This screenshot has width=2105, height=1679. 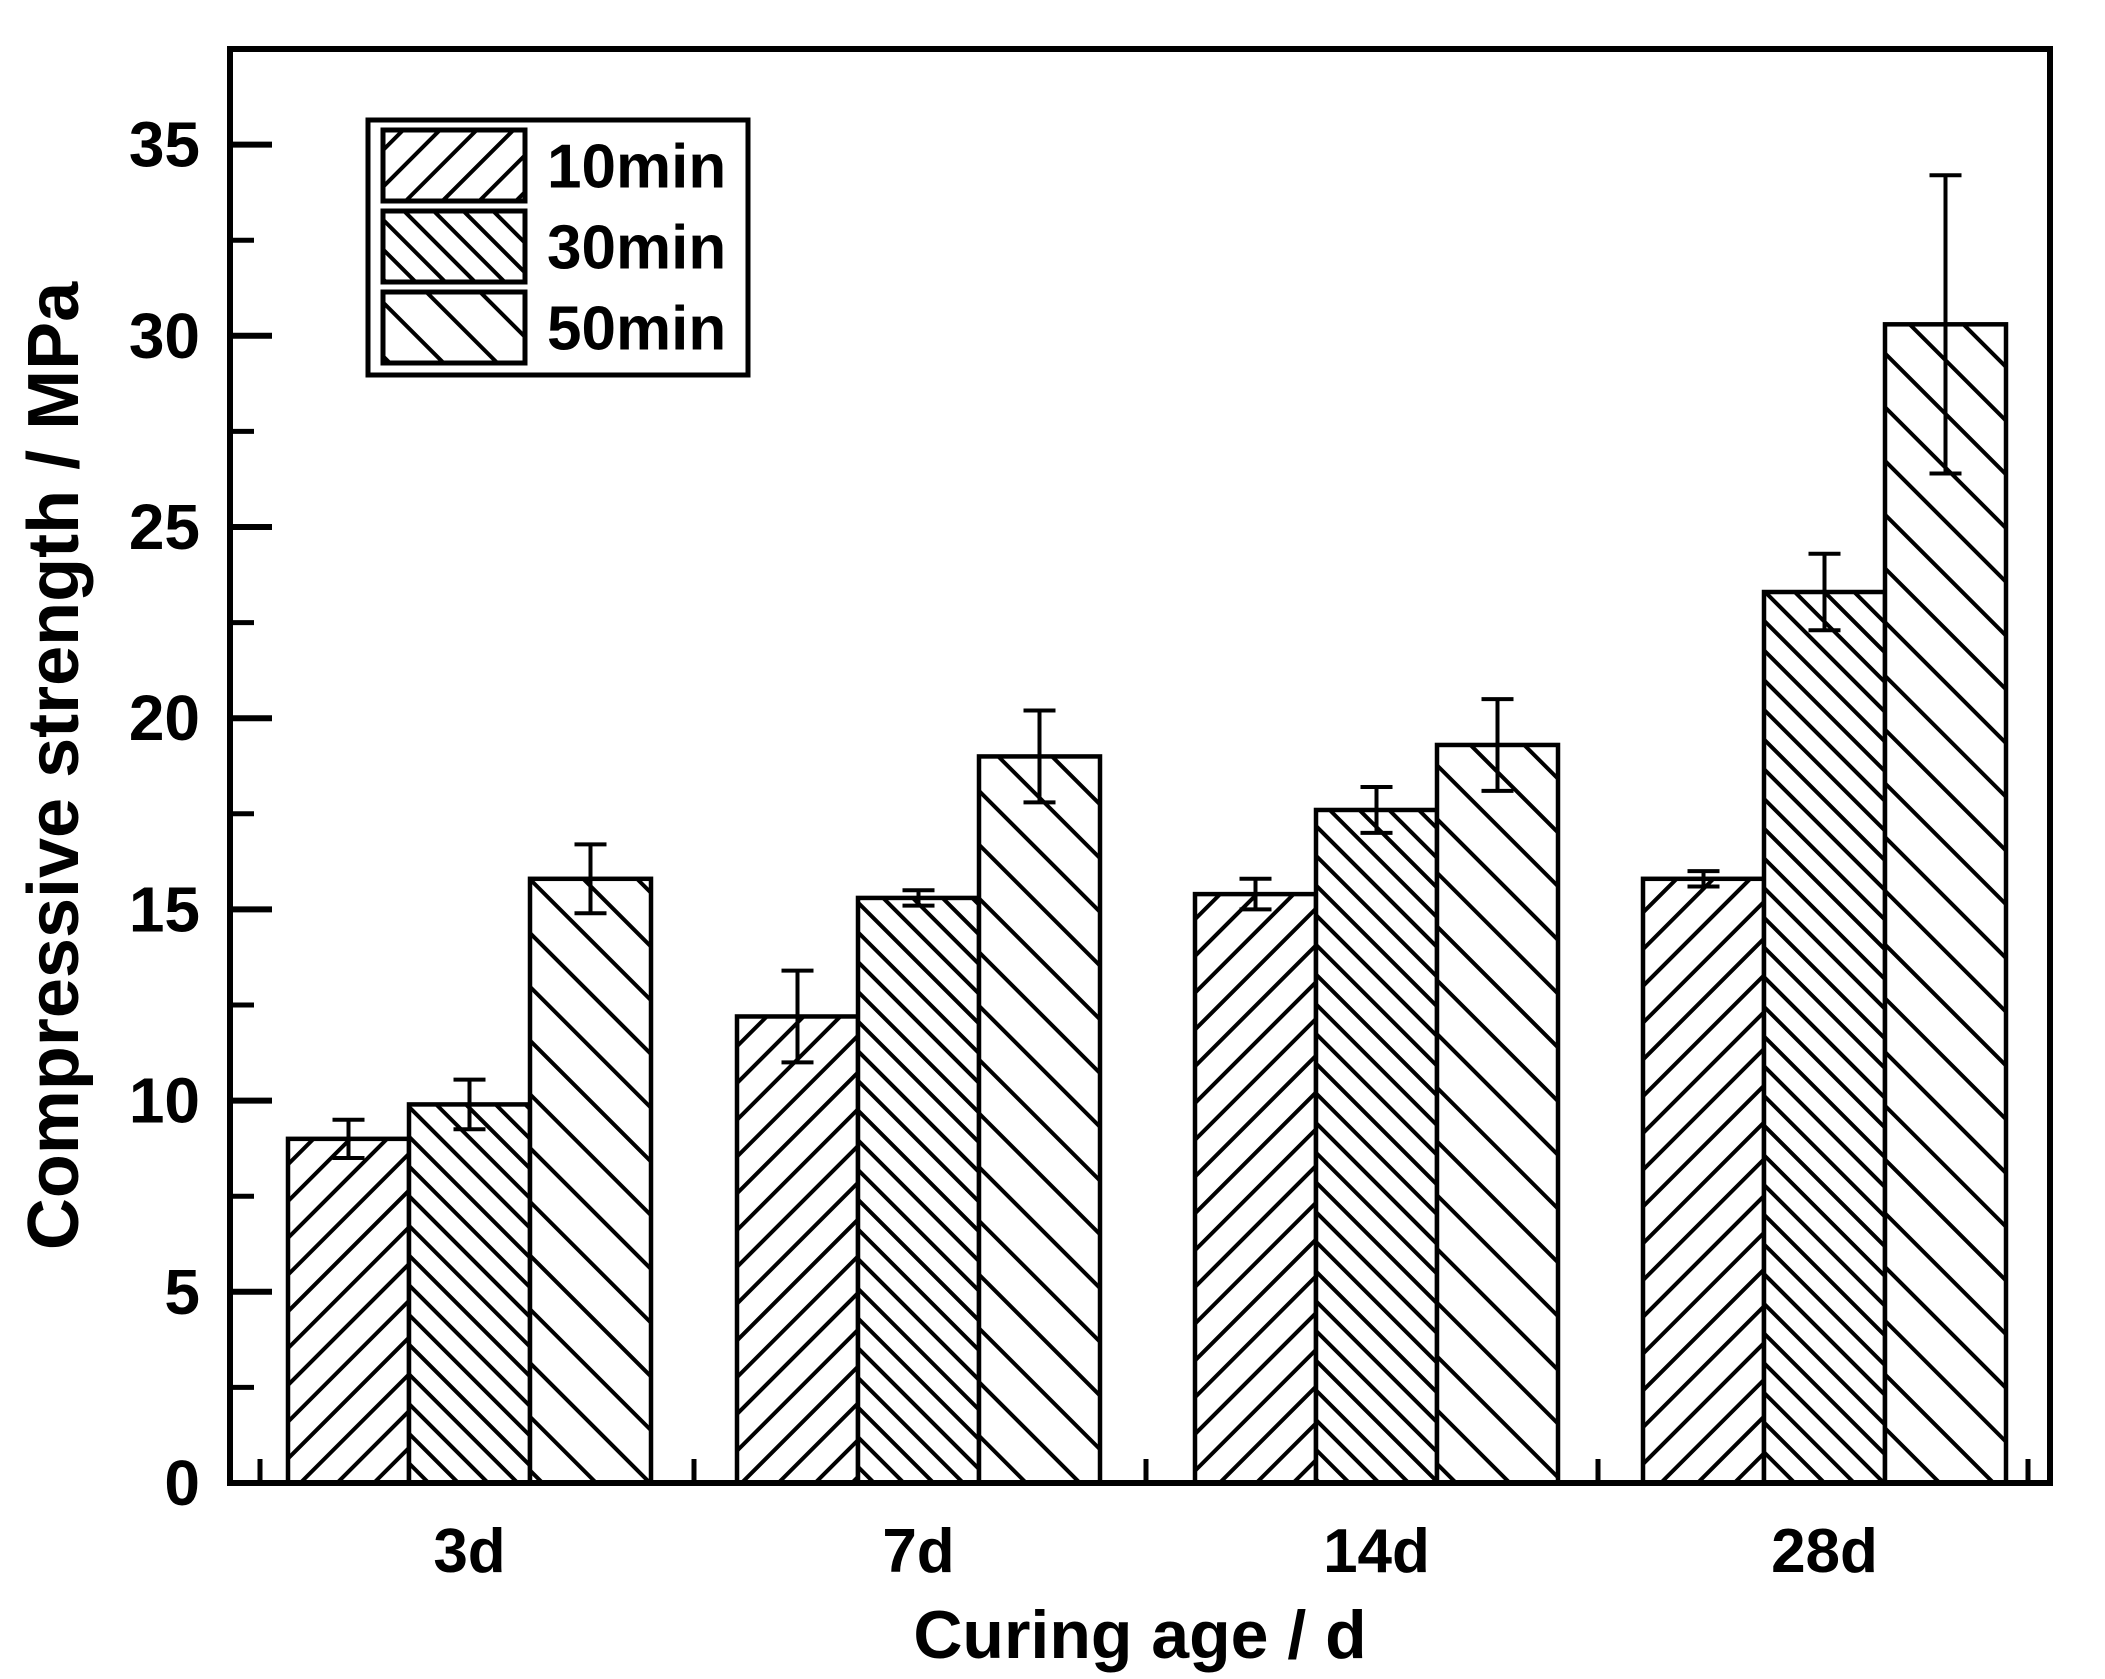 What do you see at coordinates (469, 1104) in the screenshot?
I see `error-bar-30min-3d` at bounding box center [469, 1104].